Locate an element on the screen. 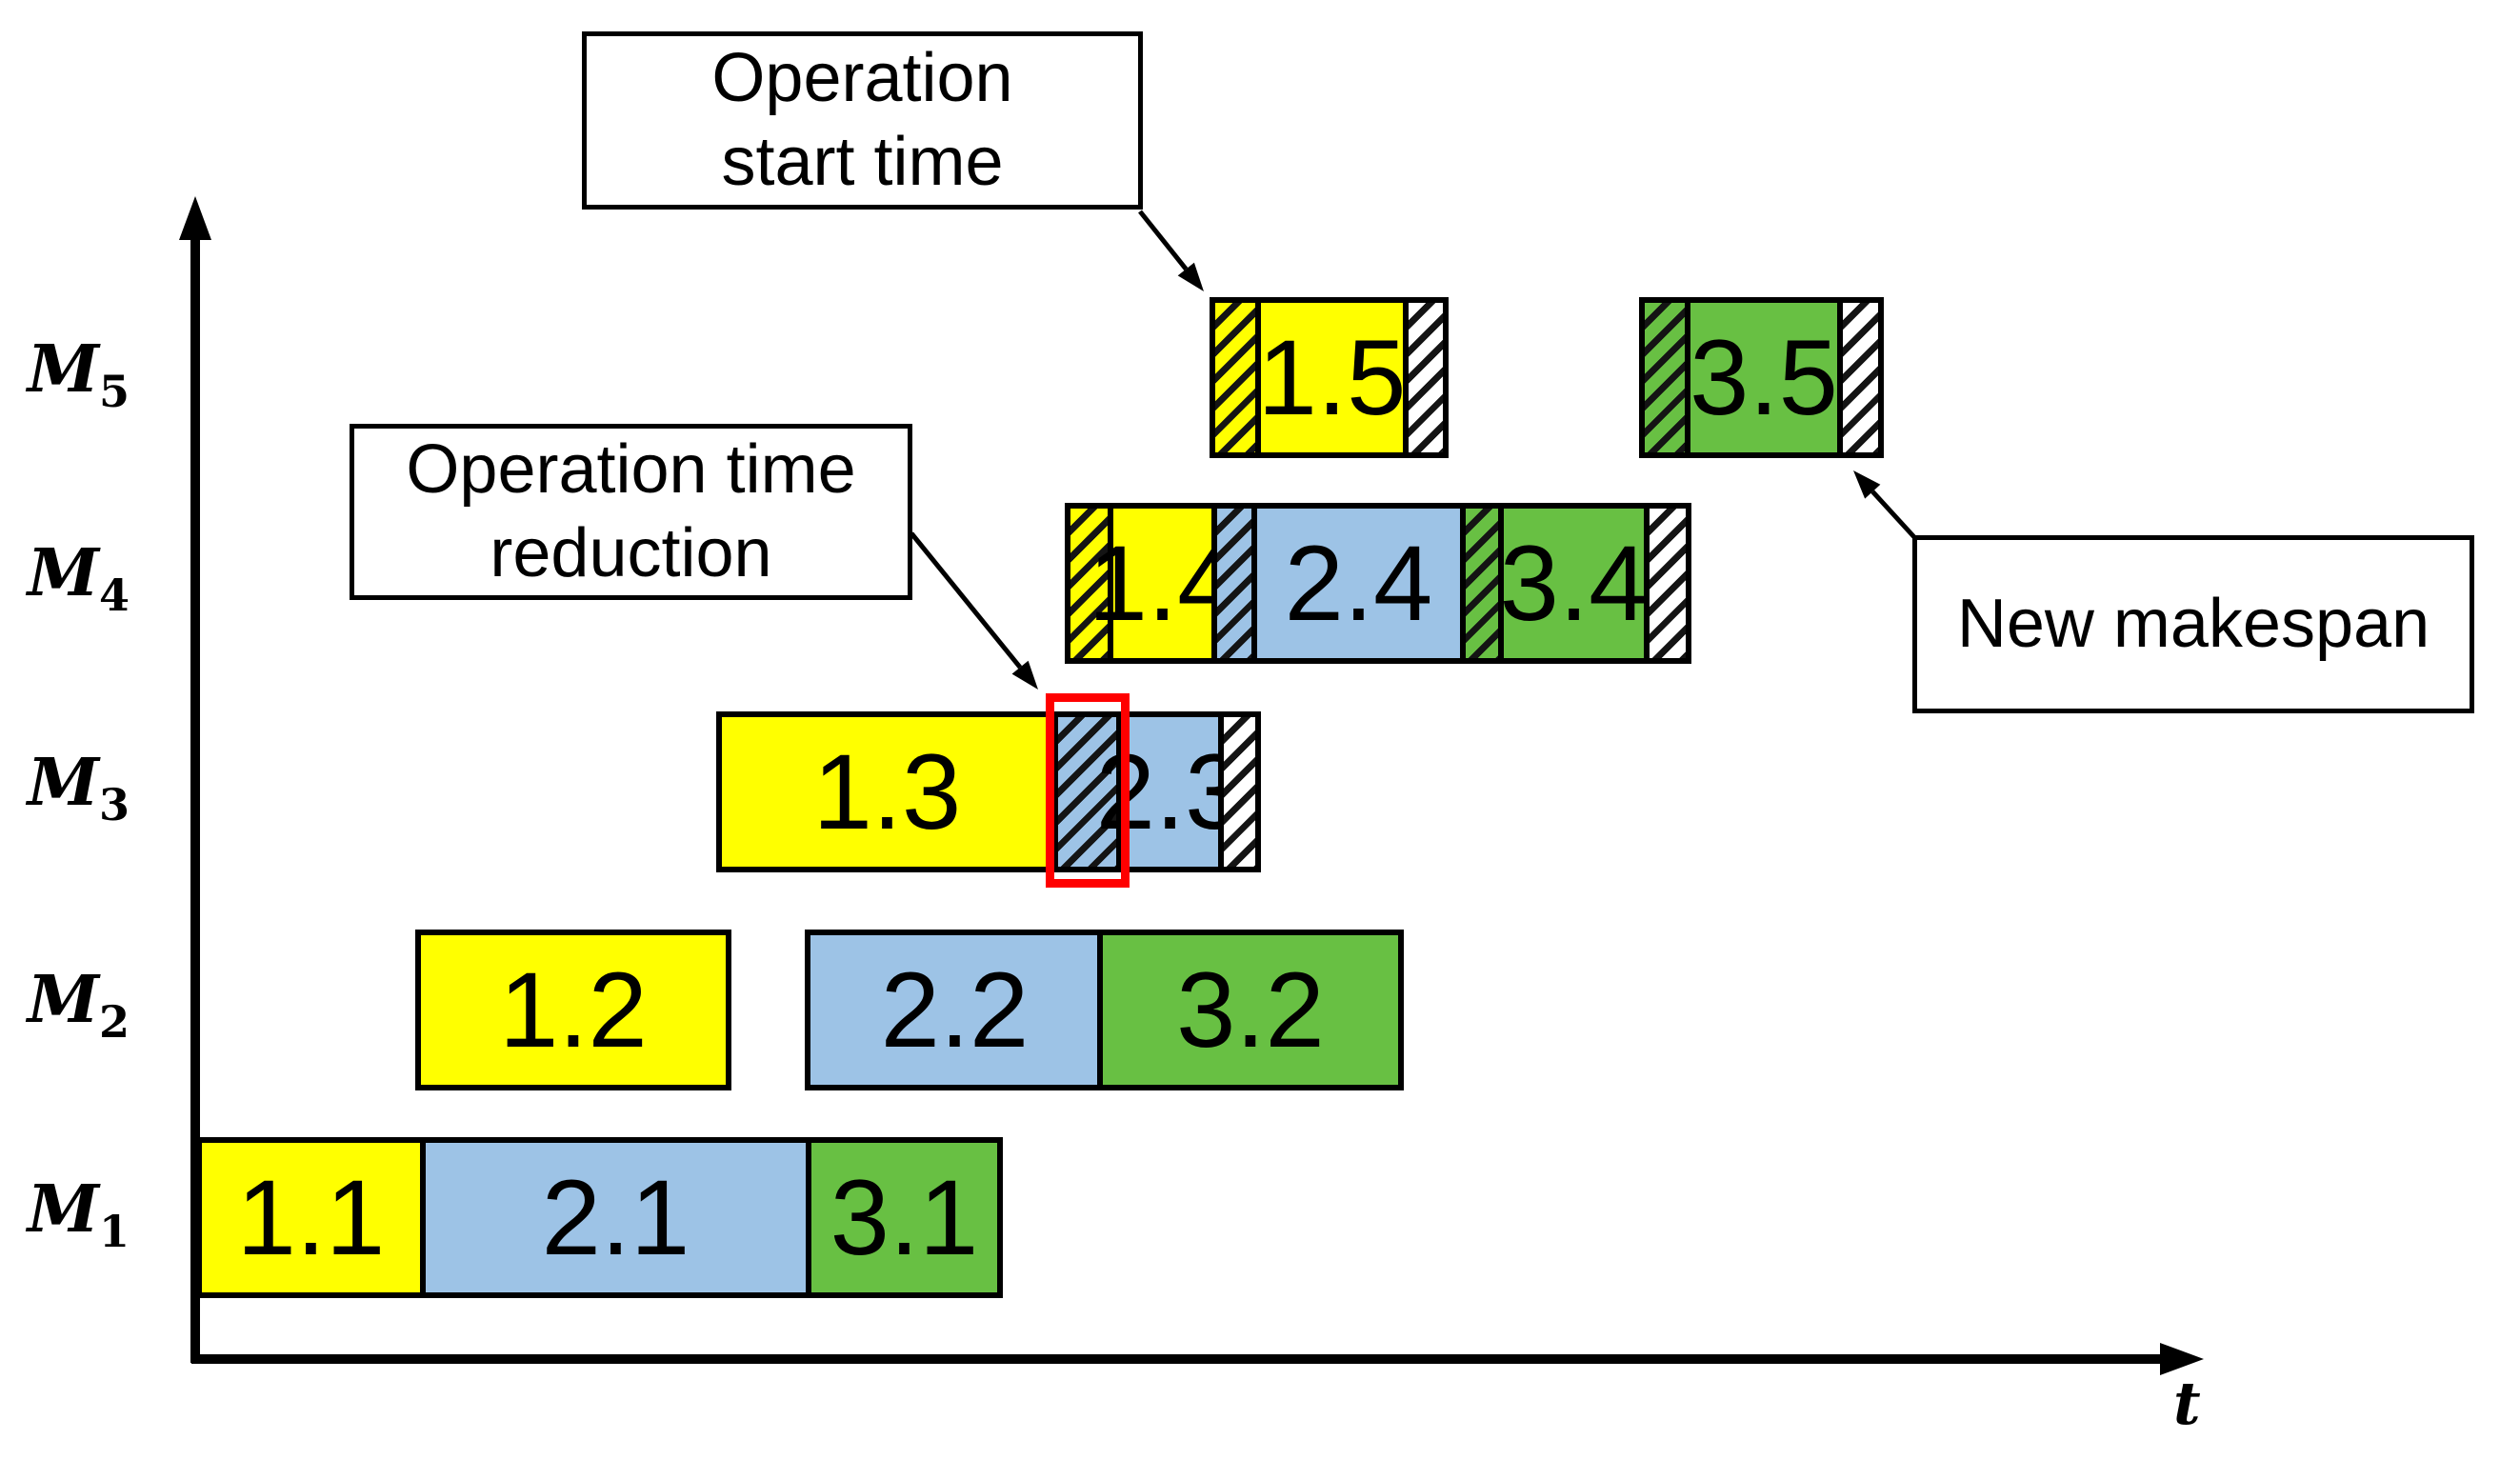  bar-segment-3.1: 3.1 is located at coordinates (901, 1217).